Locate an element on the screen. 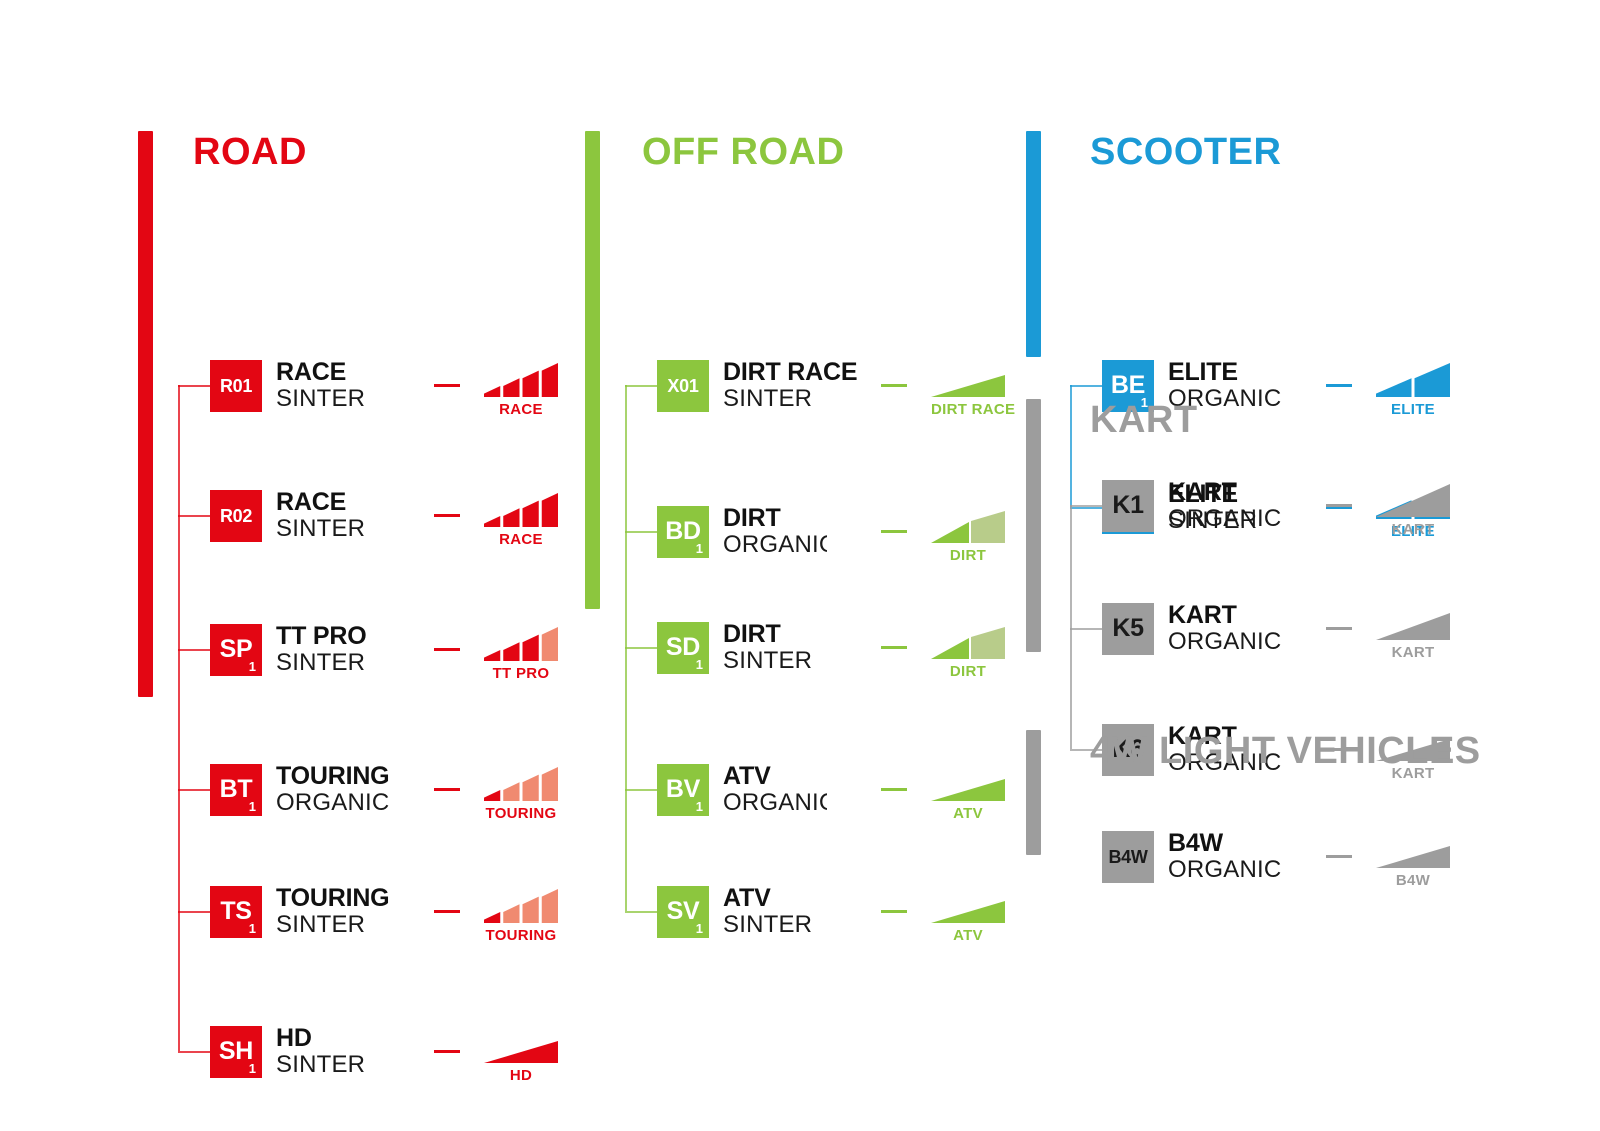 The height and width of the screenshot is (1131, 1600). product-code: X01 is located at coordinates (683, 385).